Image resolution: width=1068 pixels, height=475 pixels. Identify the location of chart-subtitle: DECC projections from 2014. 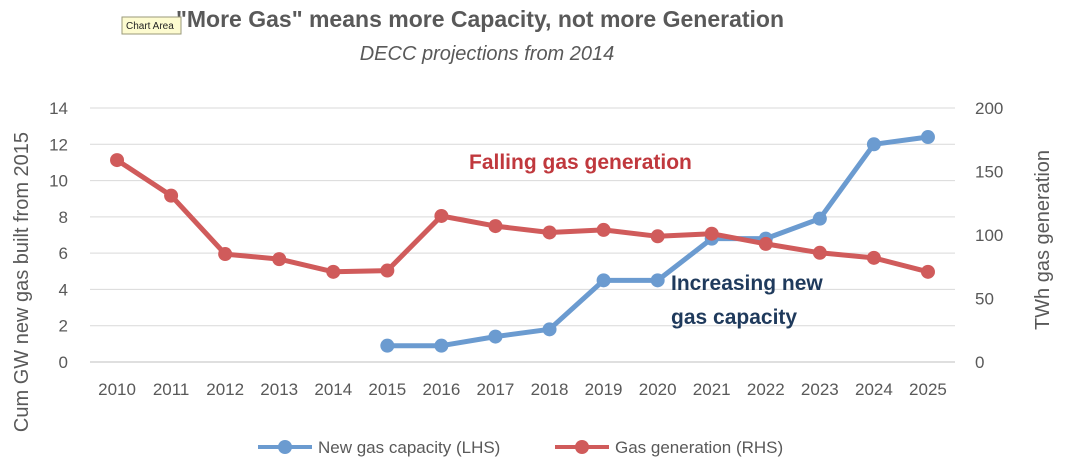
(487, 54).